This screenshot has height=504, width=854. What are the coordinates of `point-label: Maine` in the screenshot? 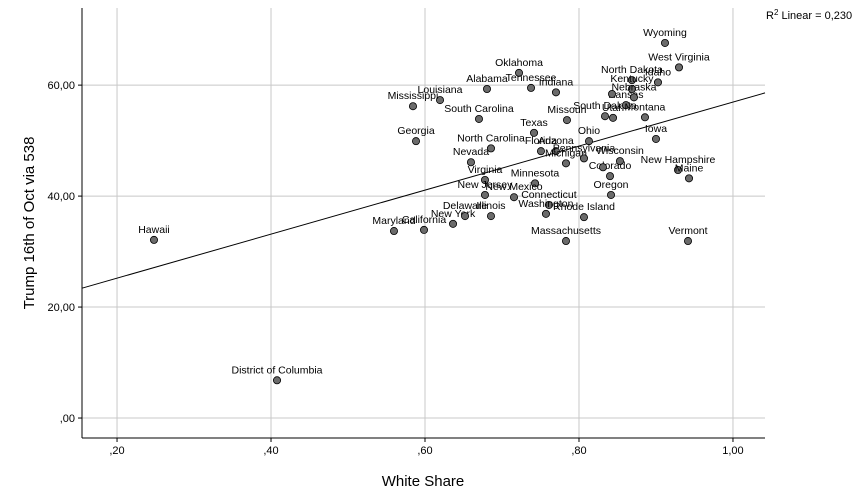 It's located at (689, 168).